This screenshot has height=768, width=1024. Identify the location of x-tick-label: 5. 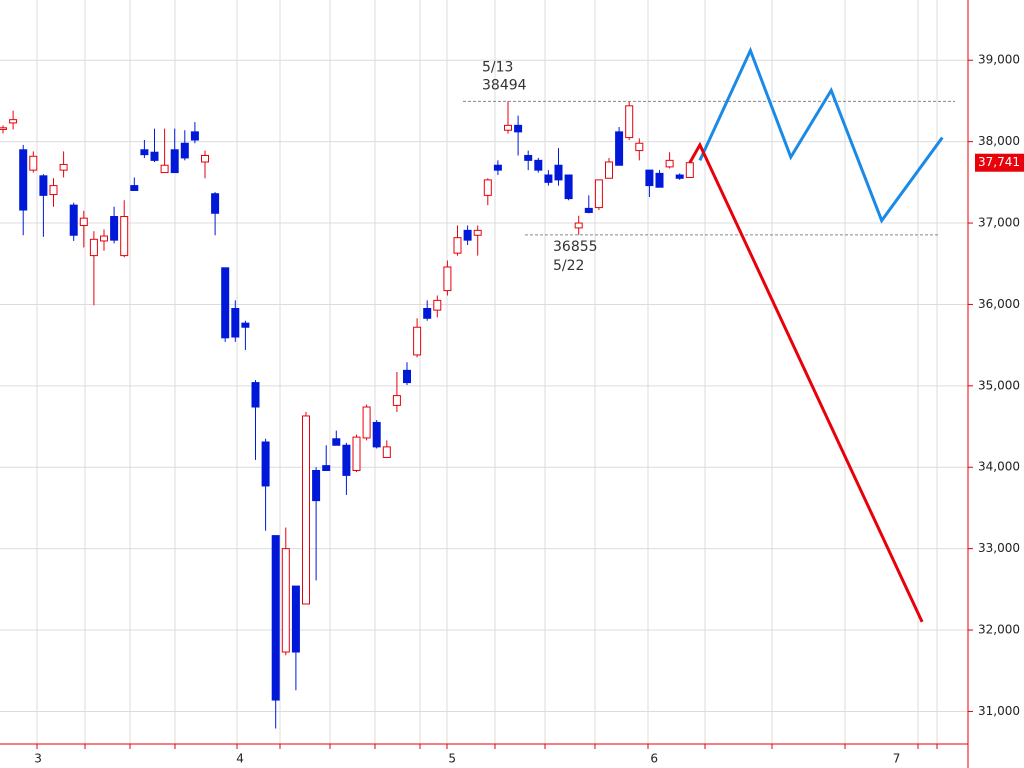
(452, 759).